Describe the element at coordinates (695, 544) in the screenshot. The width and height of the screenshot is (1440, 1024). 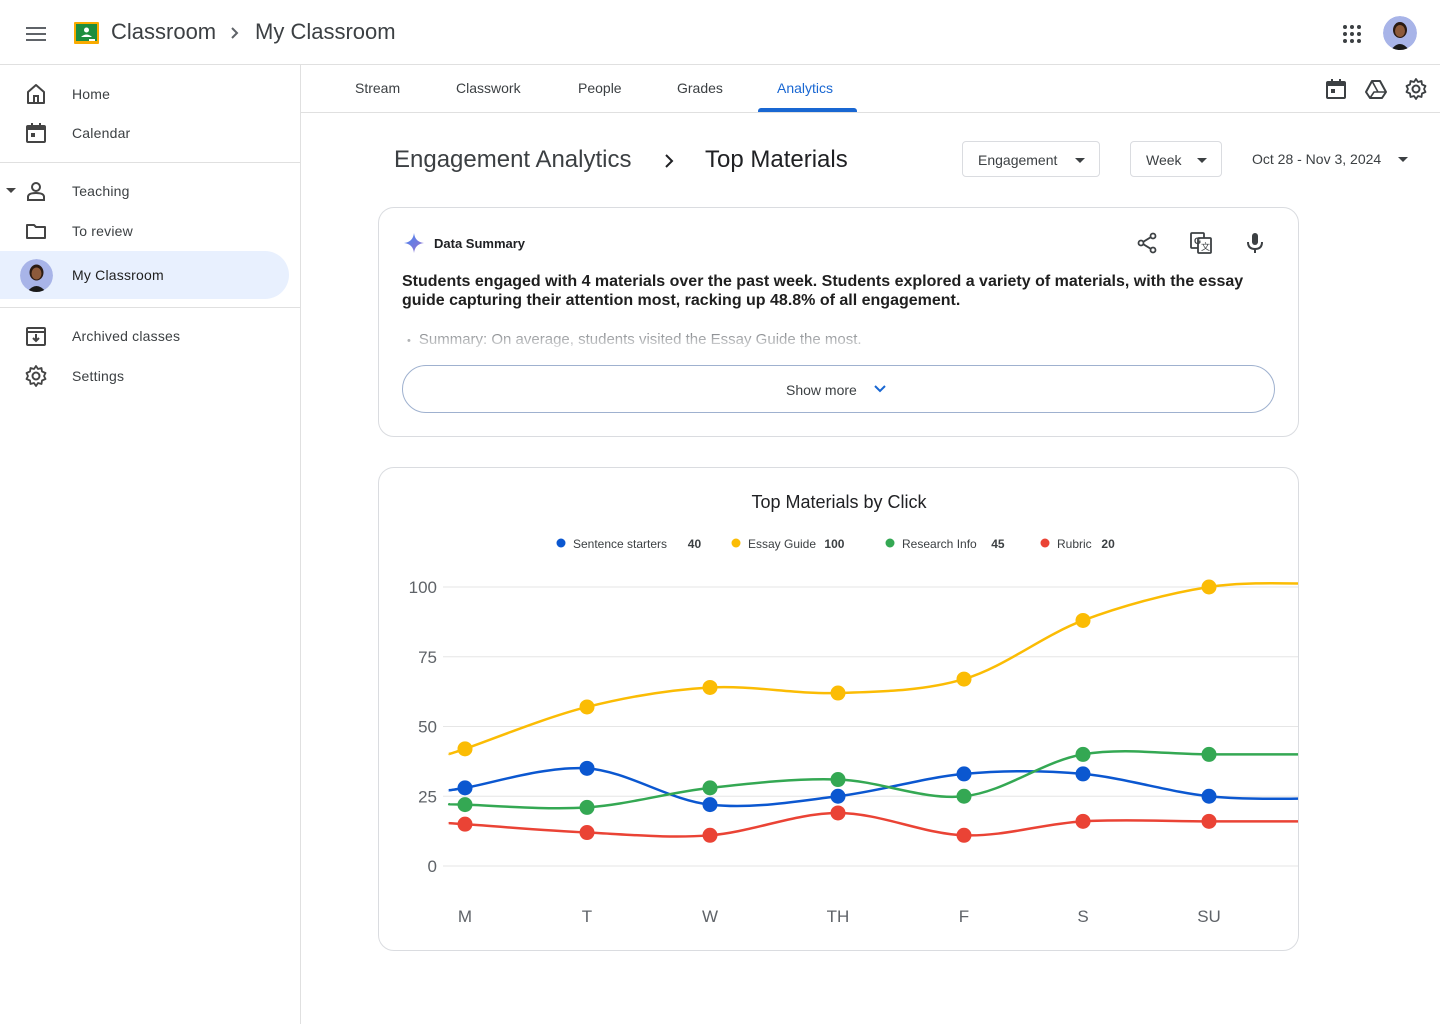
I see `legend-series-total: 40` at that location.